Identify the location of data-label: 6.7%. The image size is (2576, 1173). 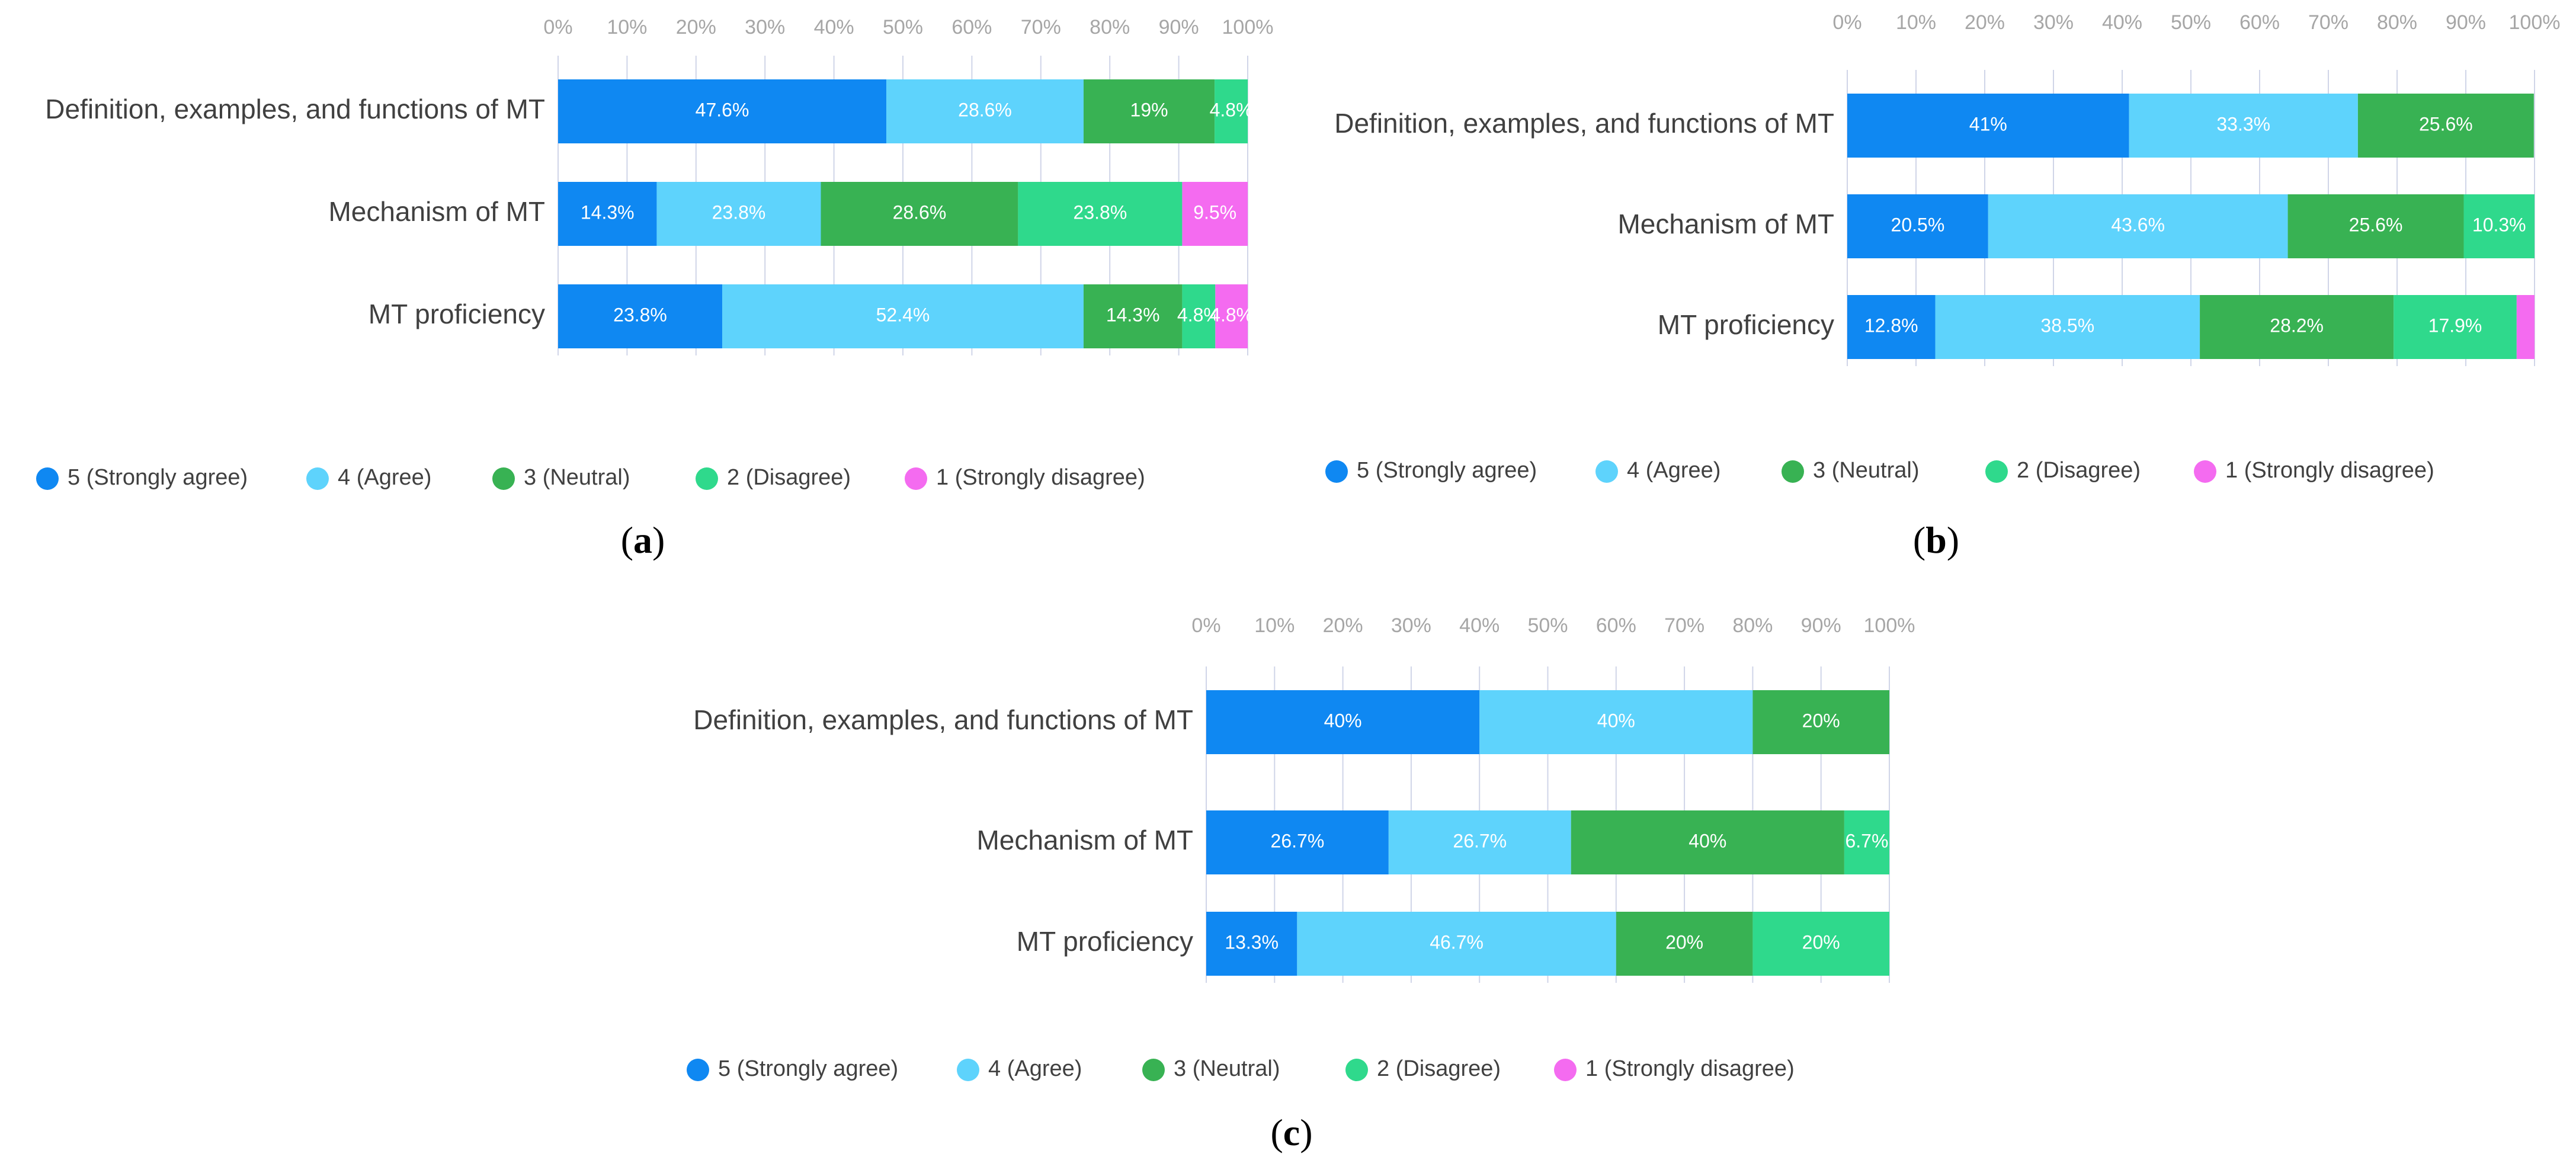
(1866, 840).